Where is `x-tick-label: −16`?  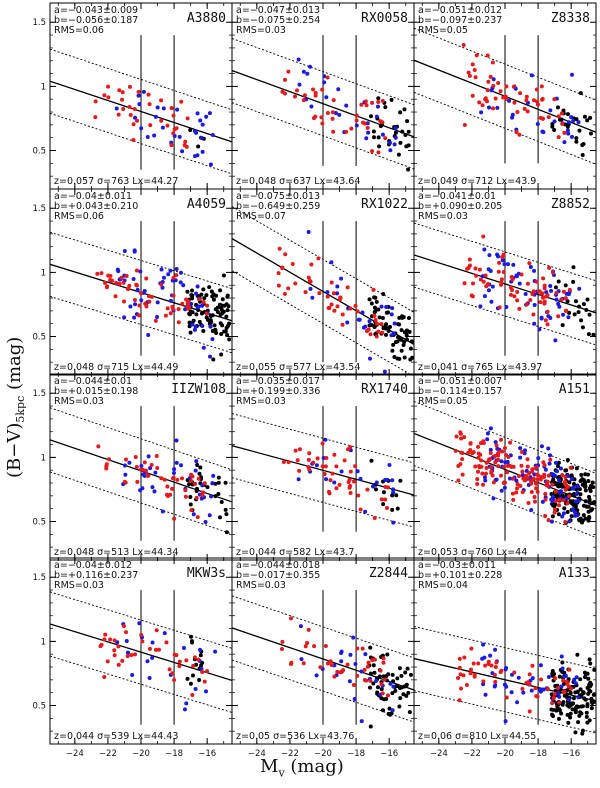 x-tick-label: −16 is located at coordinates (207, 754).